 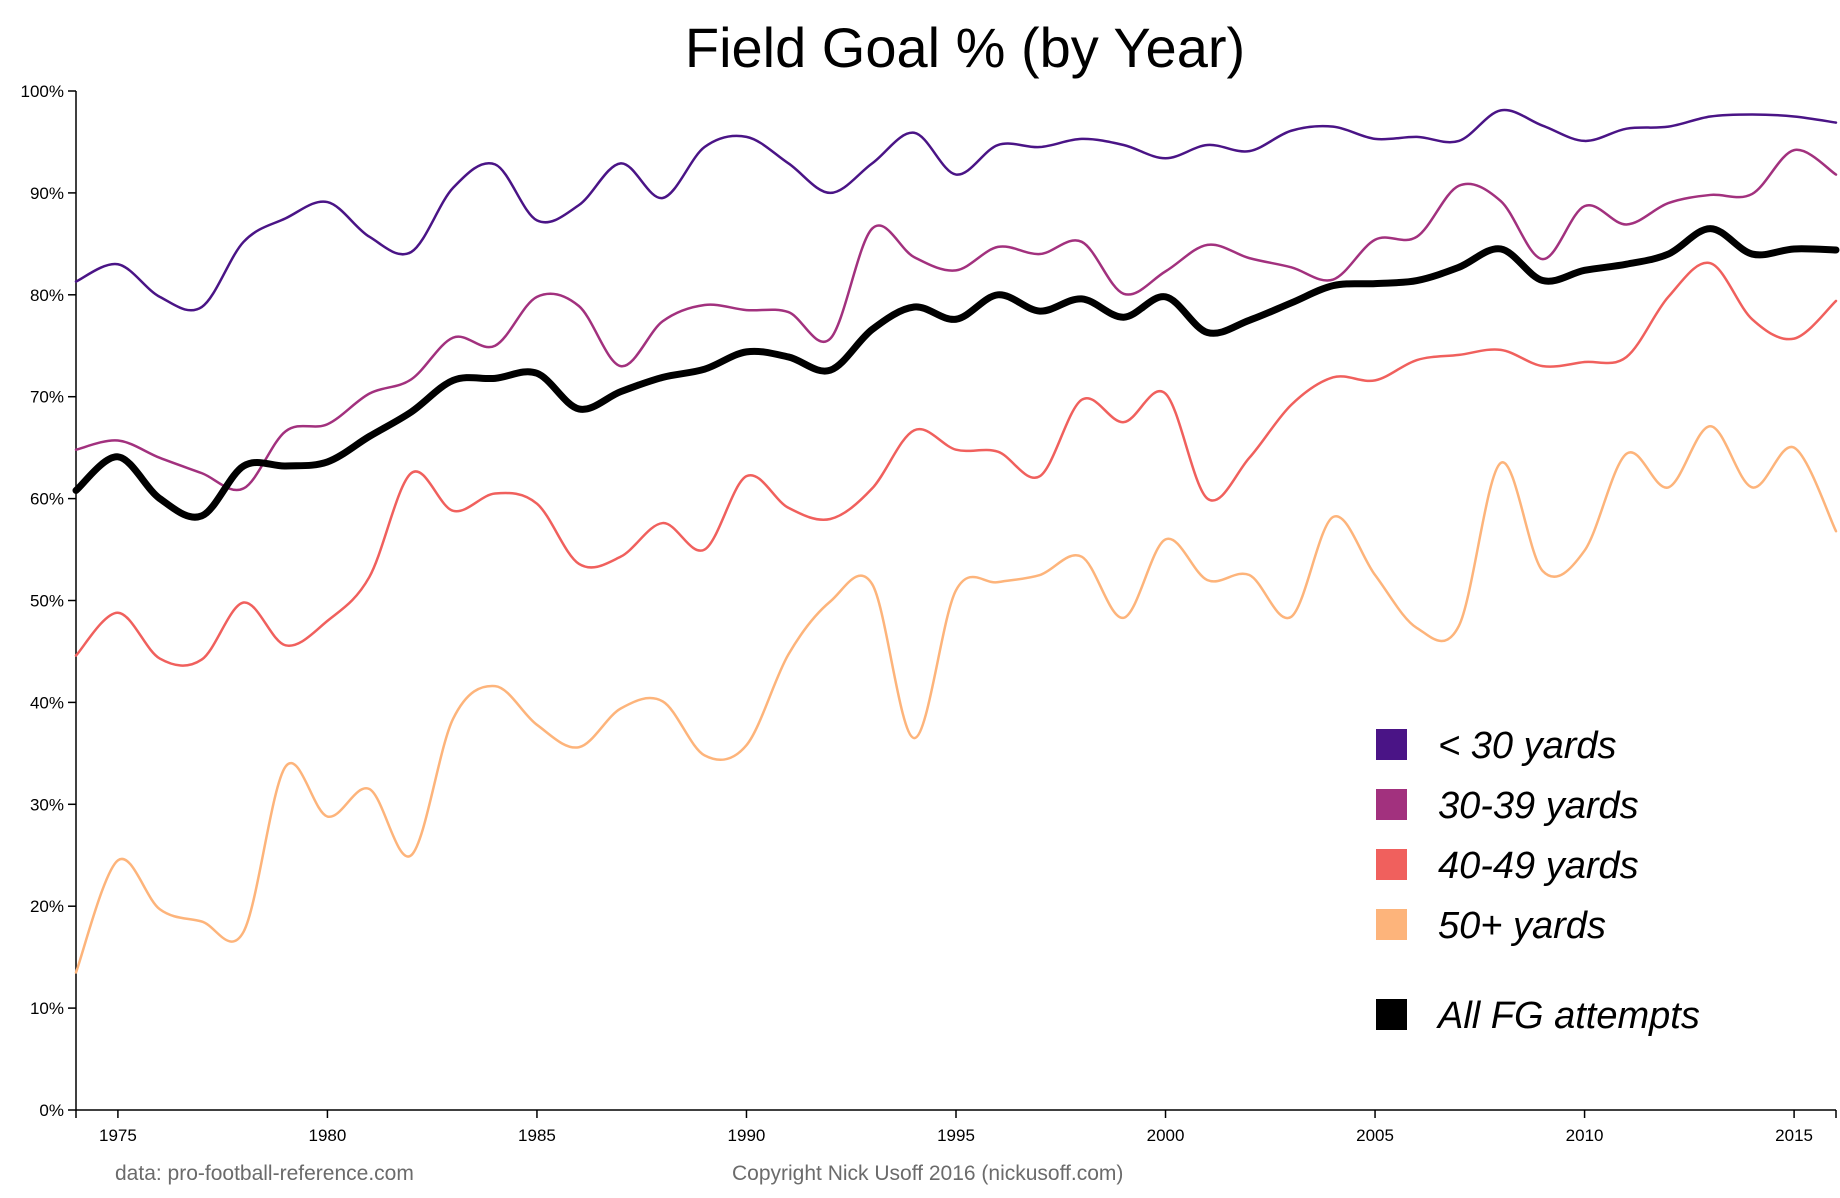 I want to click on chart-title: Field Goal % (by Year), so click(x=965, y=47).